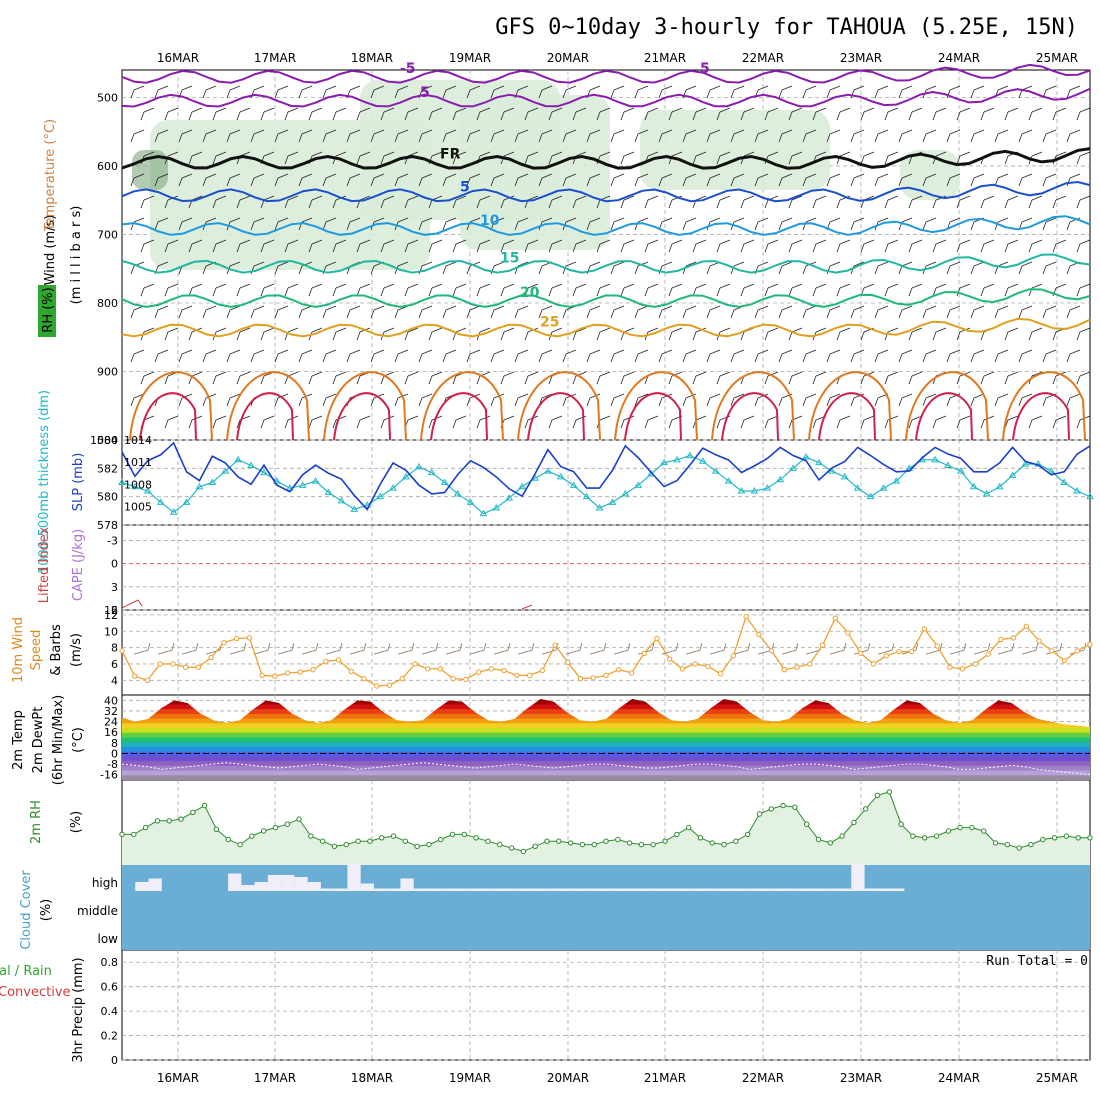 The height and width of the screenshot is (1100, 1100). I want to click on slp-tick: 1008, so click(138, 484).